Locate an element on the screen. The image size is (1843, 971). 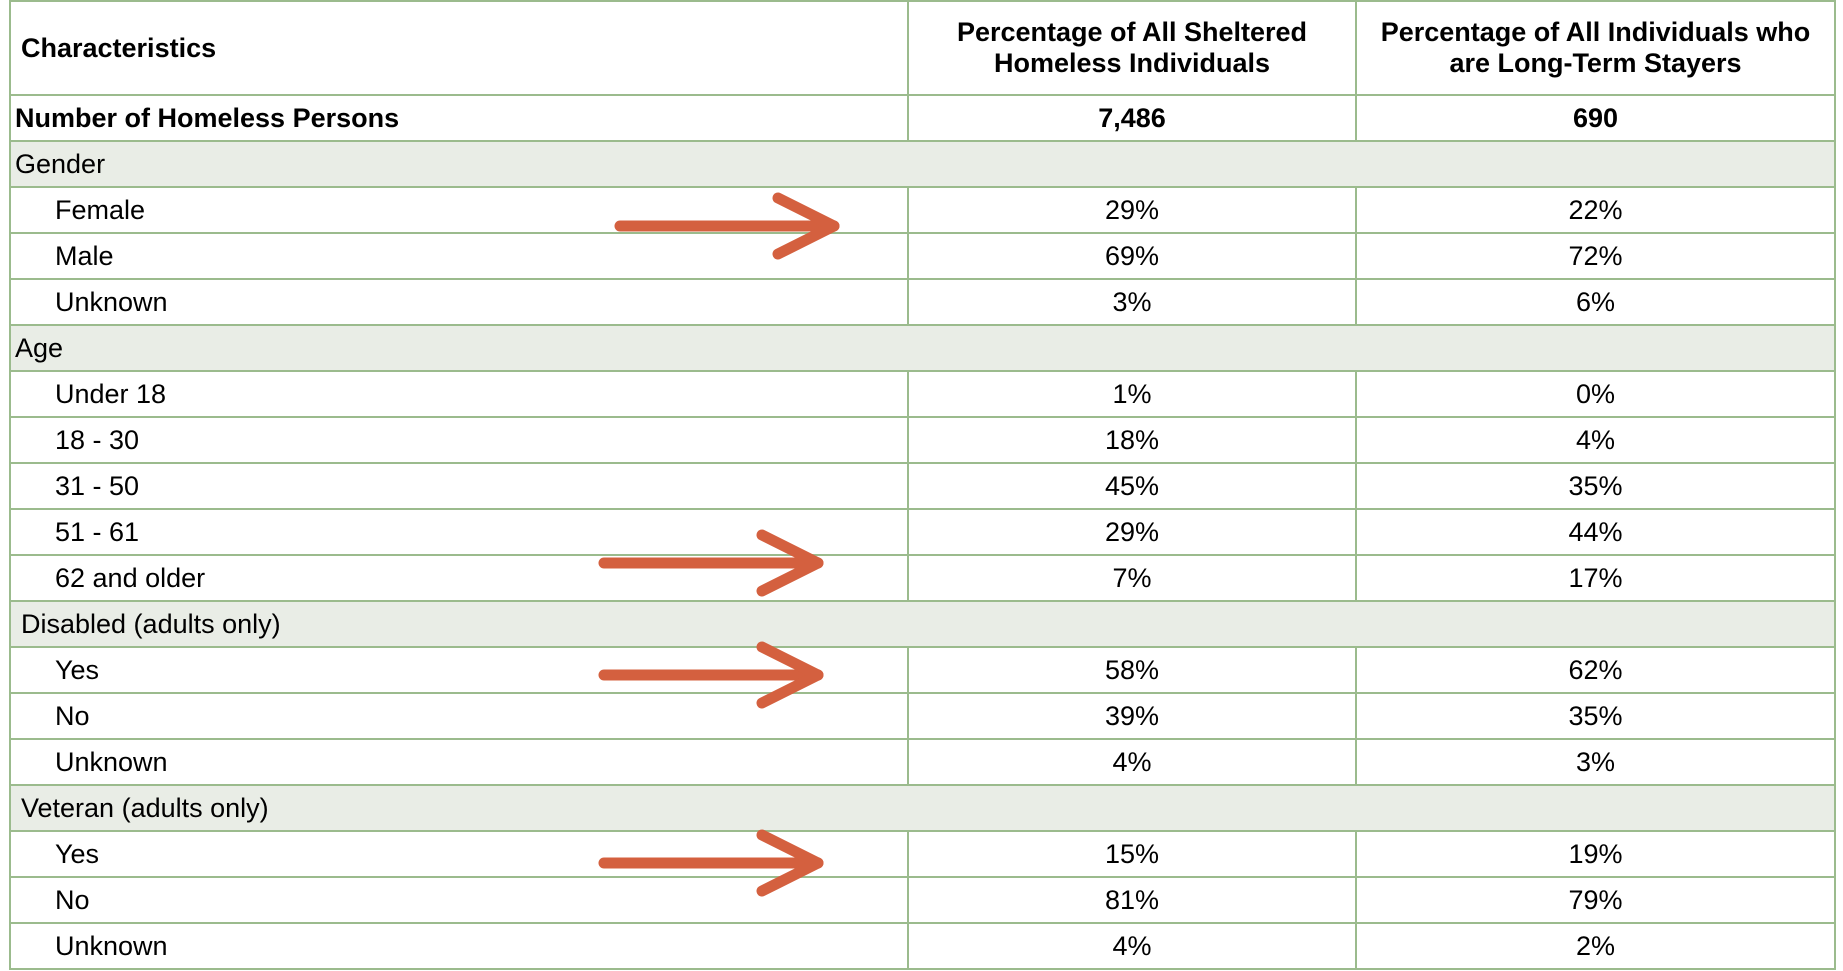
cell-text: 18 - 30 is located at coordinates (97, 439).